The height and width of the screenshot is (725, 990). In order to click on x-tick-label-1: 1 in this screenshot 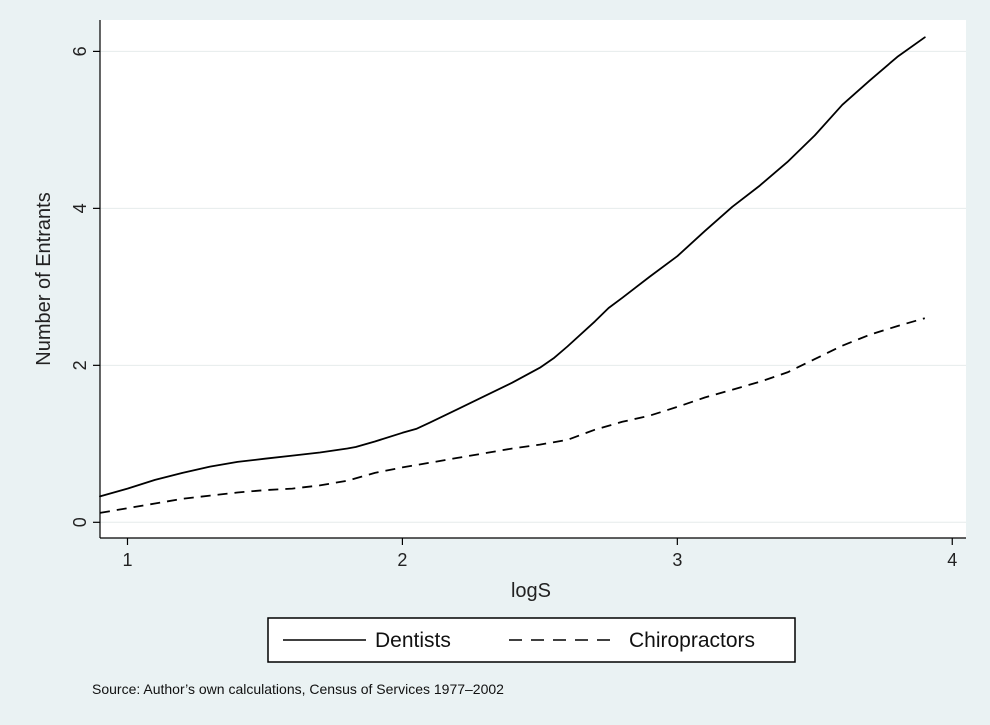, I will do `click(127, 560)`.